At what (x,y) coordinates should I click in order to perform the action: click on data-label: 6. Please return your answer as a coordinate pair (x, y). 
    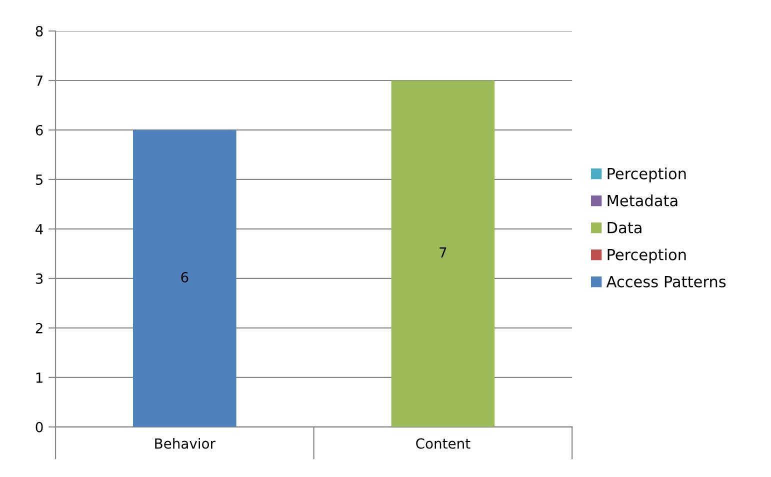
    Looking at the image, I should click on (184, 277).